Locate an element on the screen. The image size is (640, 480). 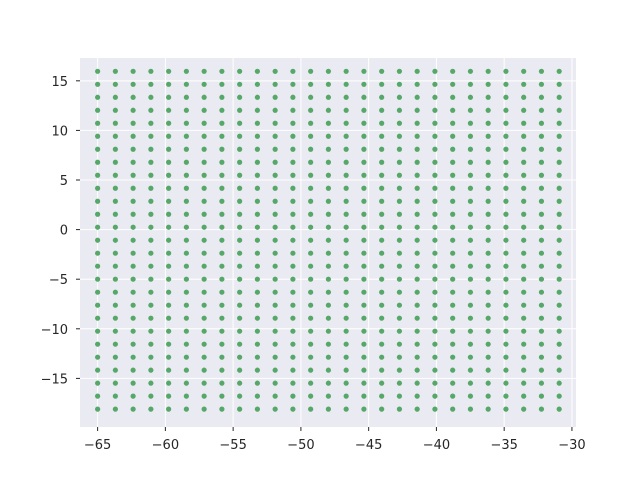
x-tick-label: −35 is located at coordinates (503, 445).